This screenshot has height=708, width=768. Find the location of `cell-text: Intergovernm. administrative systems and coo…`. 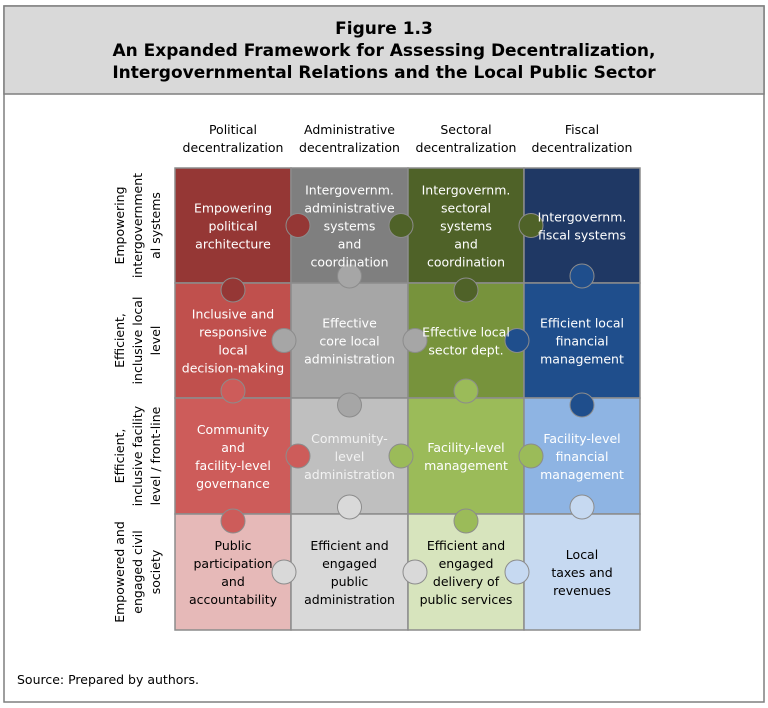

cell-text: Intergovernm. administrative systems and coo… is located at coordinates (349, 226).